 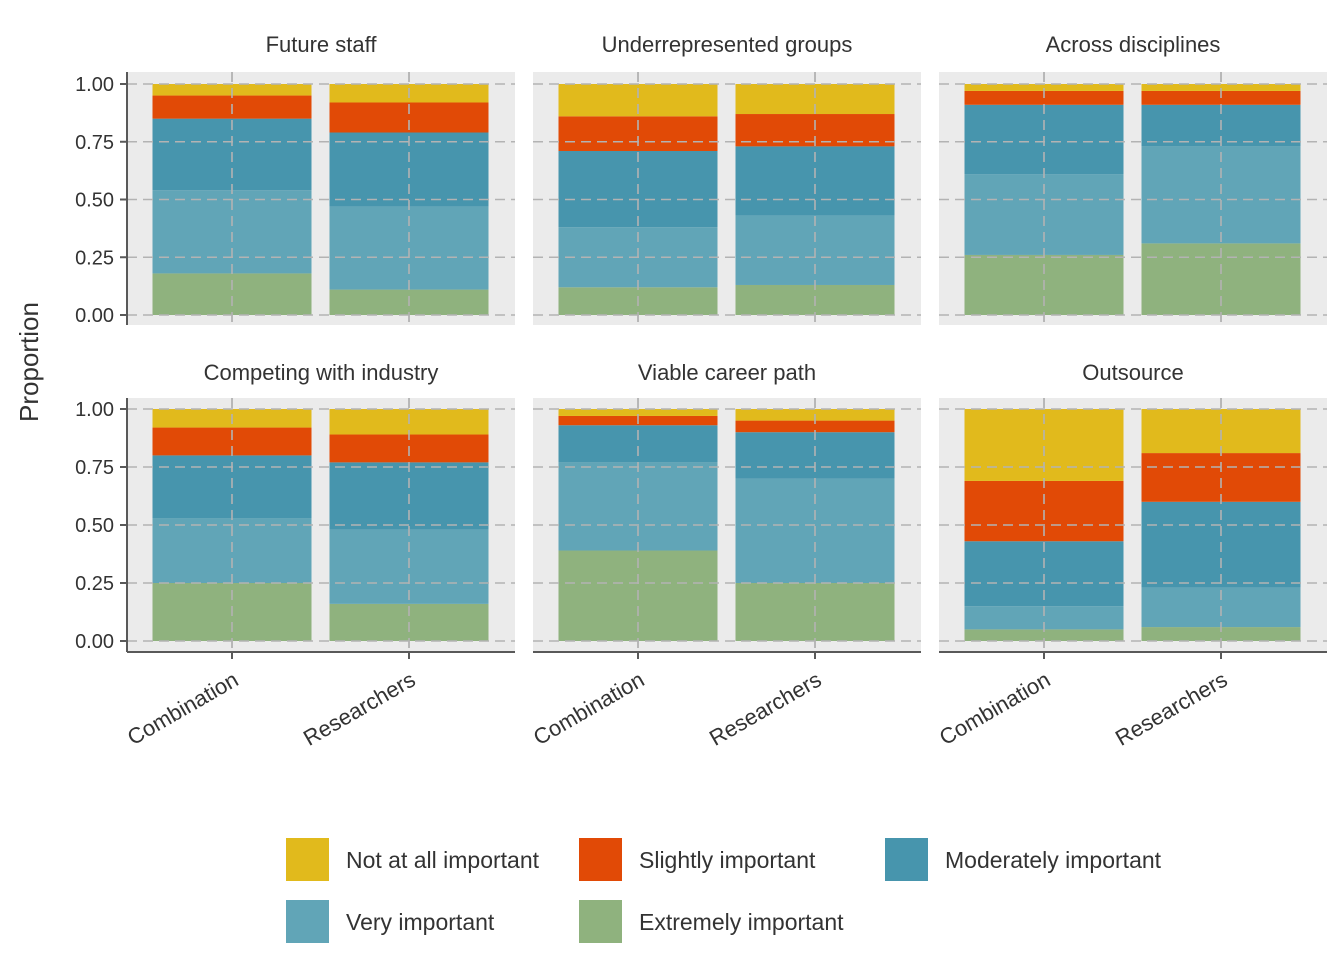 I want to click on panel-title: Outsource, so click(x=1133, y=372).